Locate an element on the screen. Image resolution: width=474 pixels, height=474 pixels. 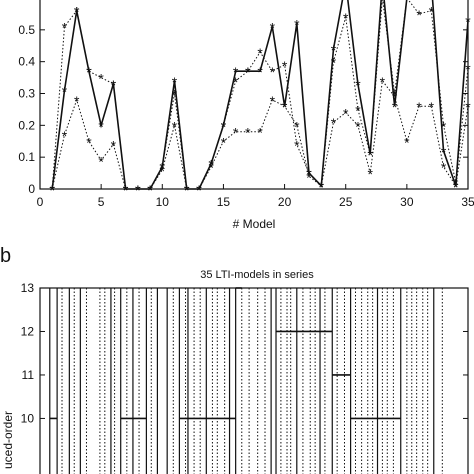
y-tick-label: 0.5 is located at coordinates (26, 30).